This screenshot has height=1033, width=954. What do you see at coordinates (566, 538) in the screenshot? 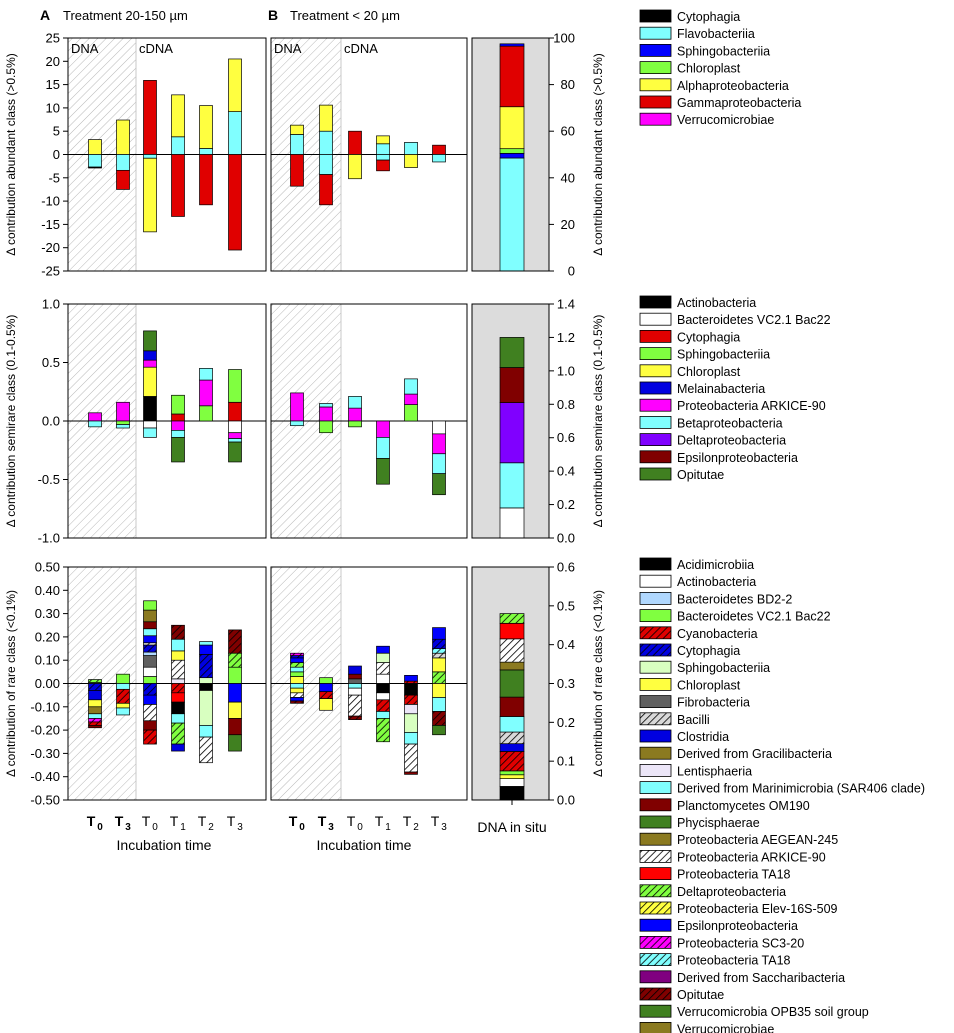
I see `right-y-tick-label: 0.0` at bounding box center [566, 538].